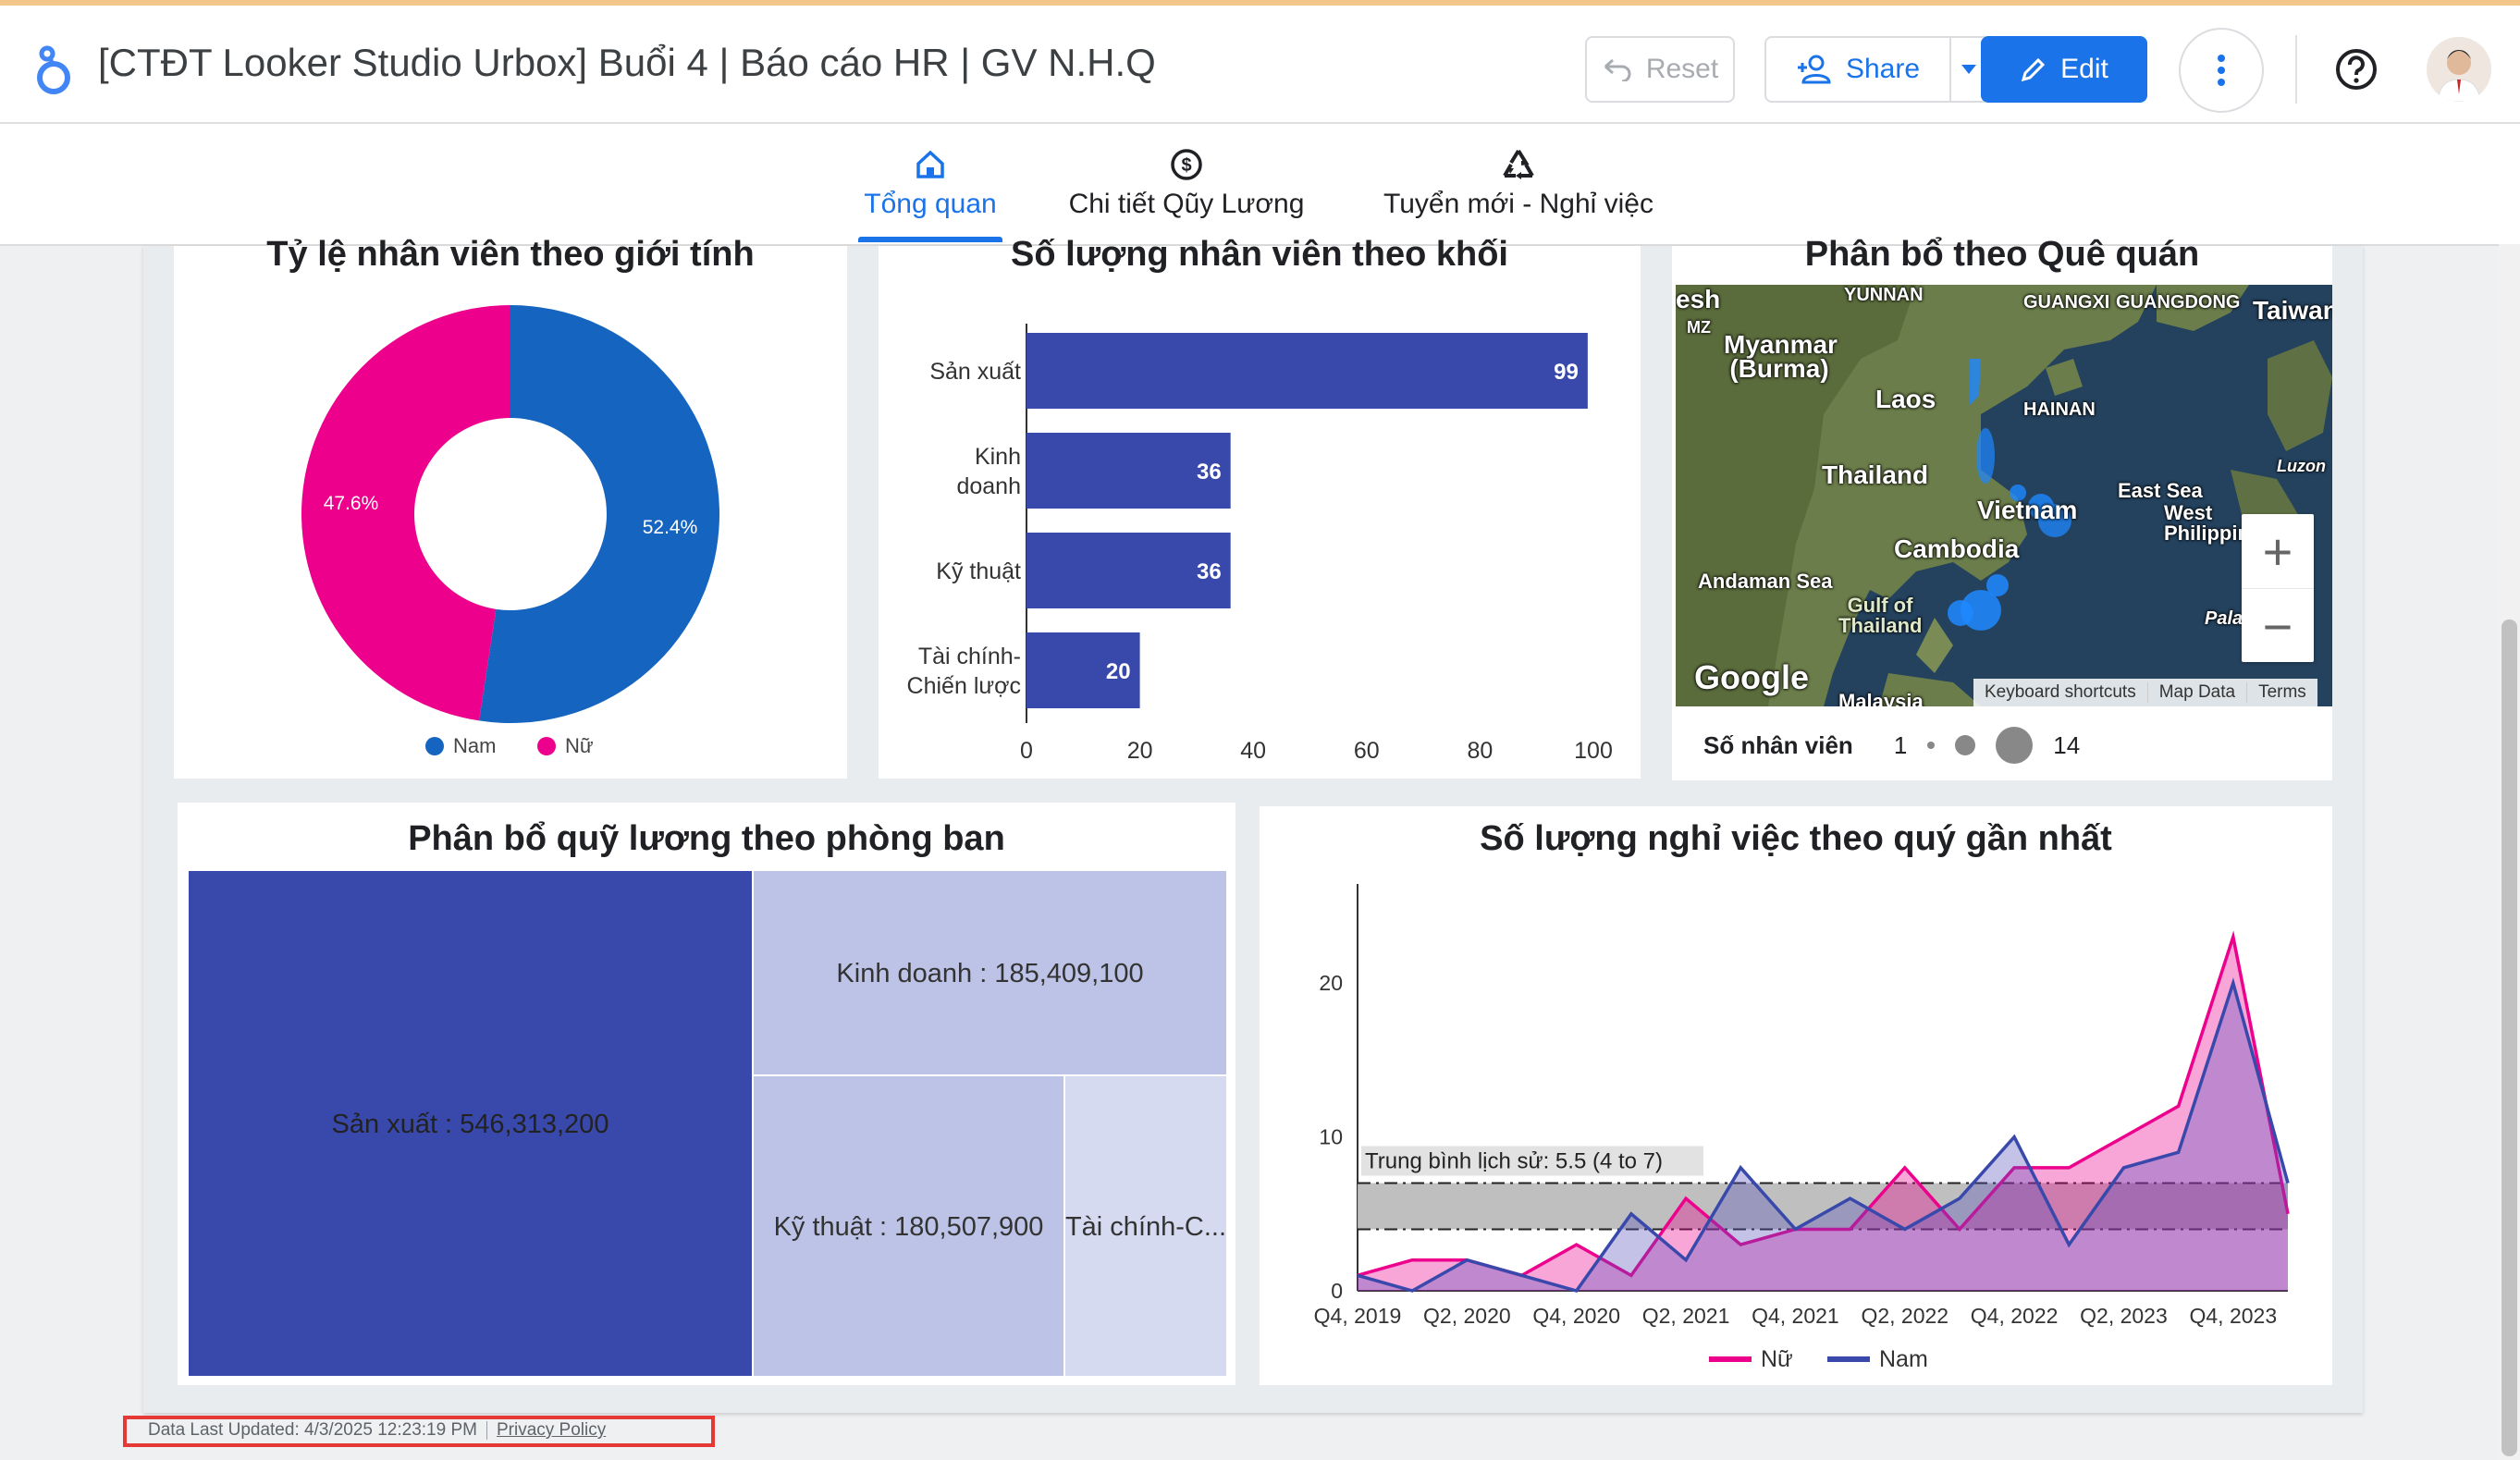 The image size is (2520, 1460). Describe the element at coordinates (1796, 839) in the screenshot. I see `card-title: Số lượng nghỉ việc theo quý gần nhất` at that location.